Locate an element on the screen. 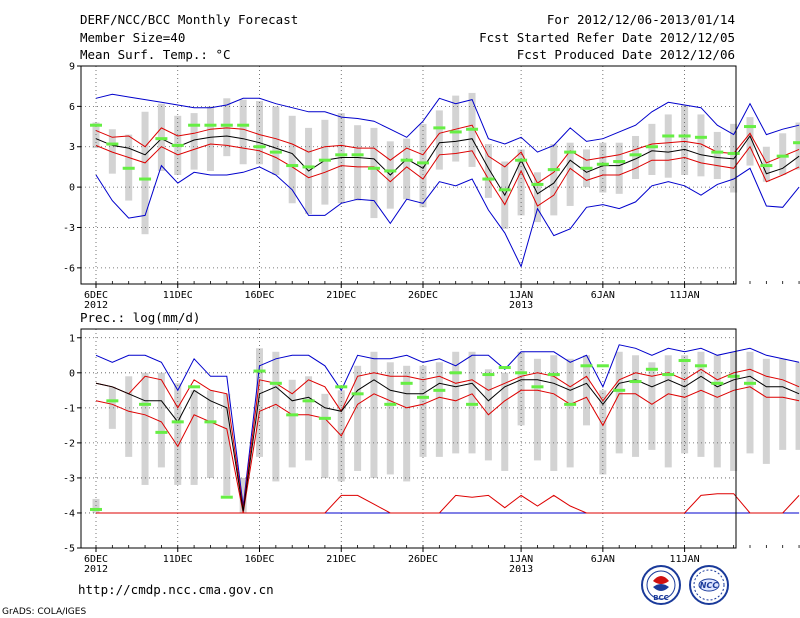 Image resolution: width=800 pixels, height=618 pixels. low-quartile-line is located at coordinates (448, 503).